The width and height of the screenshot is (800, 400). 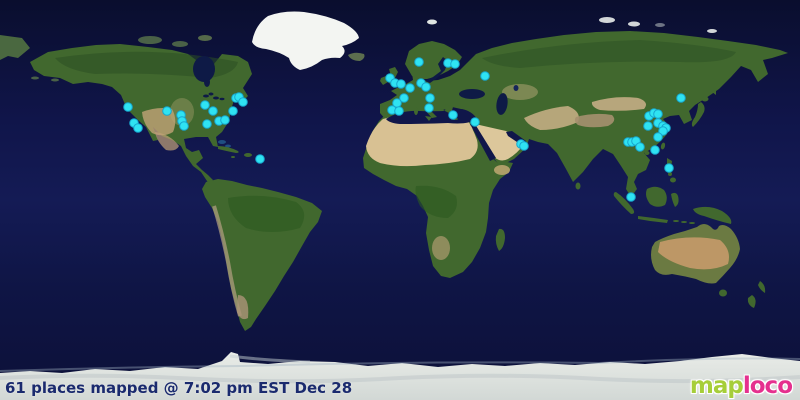 I want to click on maploco-logo: maploco, so click(x=741, y=386).